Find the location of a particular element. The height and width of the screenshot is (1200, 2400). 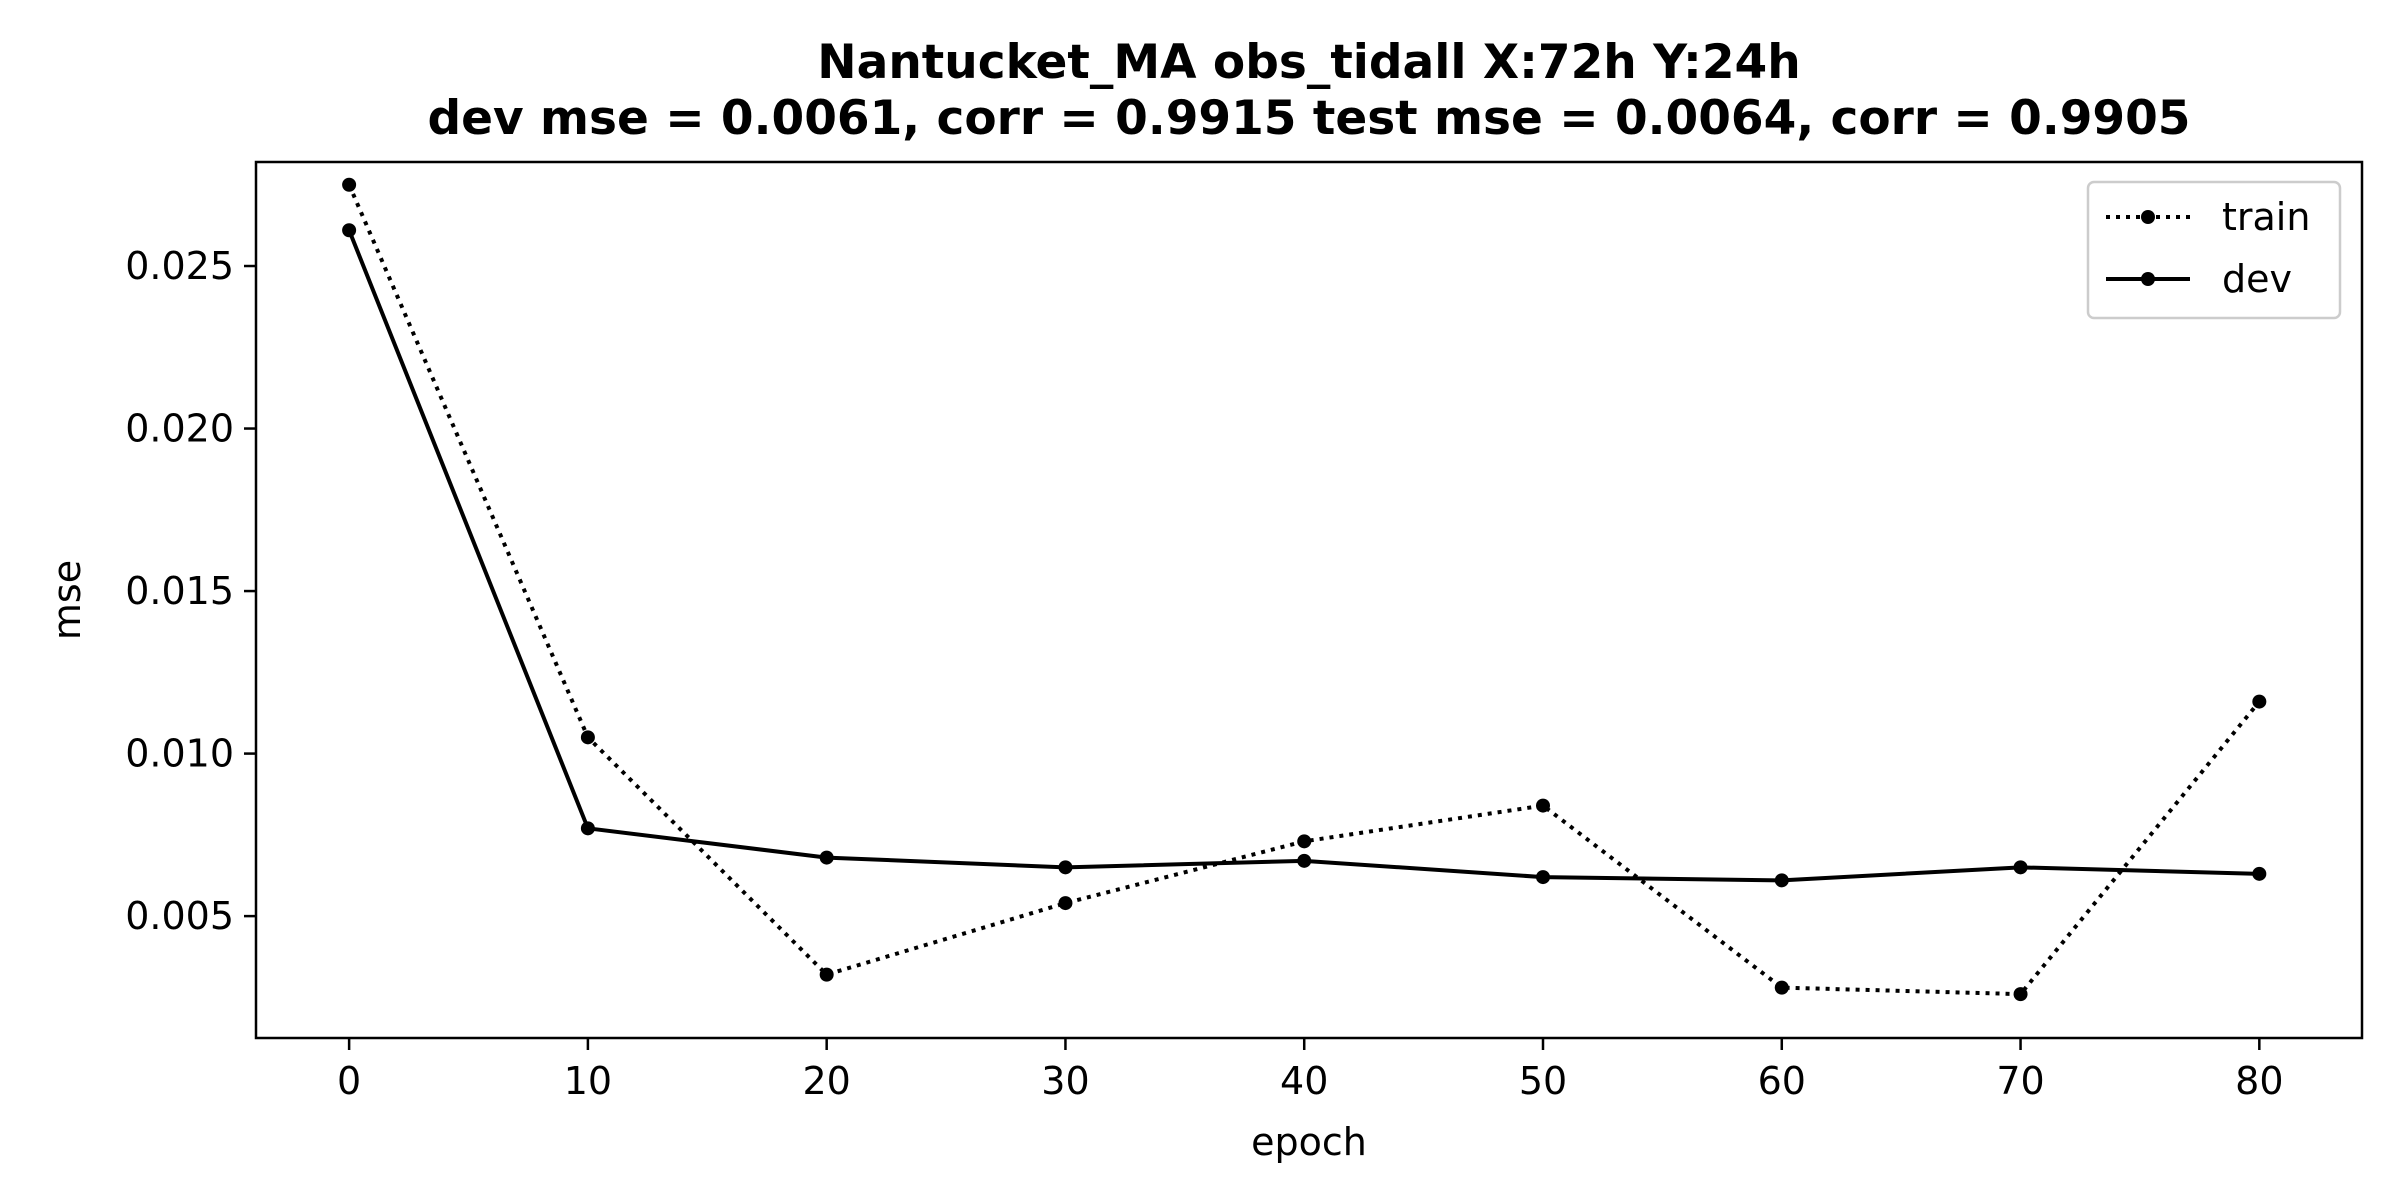

legend-train-marker is located at coordinates (2148, 217).